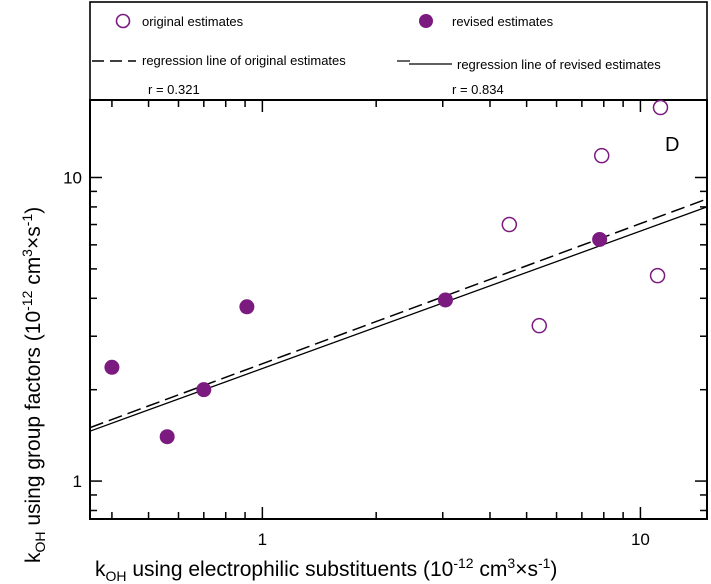 The width and height of the screenshot is (711, 584). What do you see at coordinates (262, 539) in the screenshot?
I see `x-tick-label-1: 1` at bounding box center [262, 539].